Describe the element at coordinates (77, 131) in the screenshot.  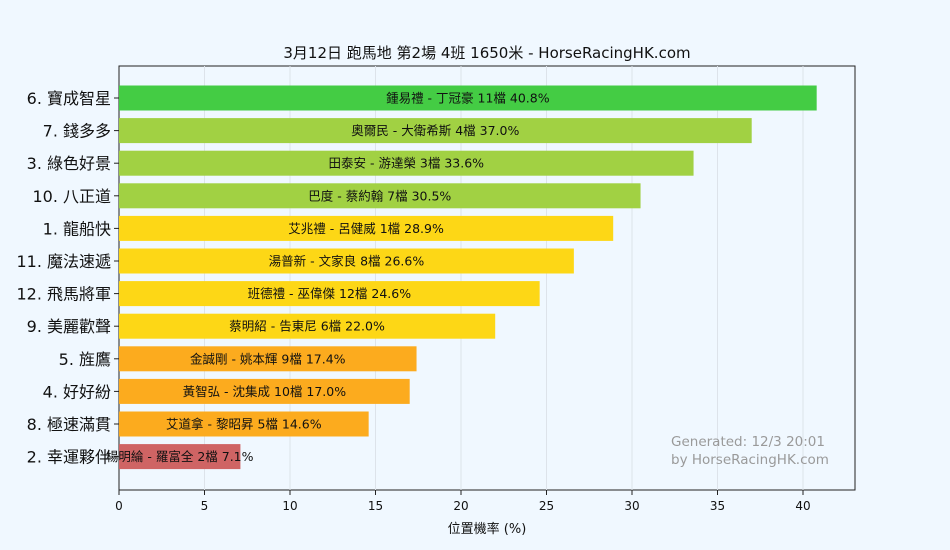
I see `category-label: 7. 錢多多` at that location.